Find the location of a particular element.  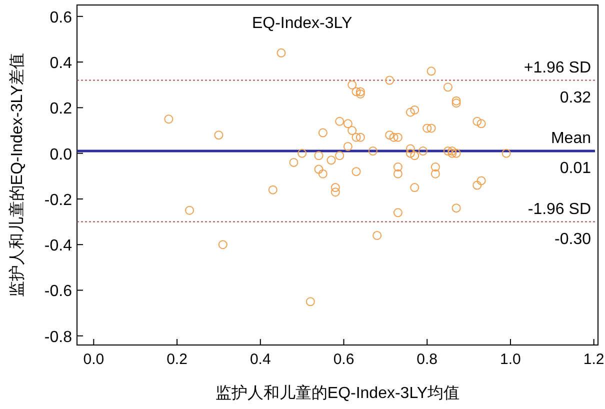

y-axis-title: 监护人和儿童的EQ-Index-3LY差值 is located at coordinates (17, 175).